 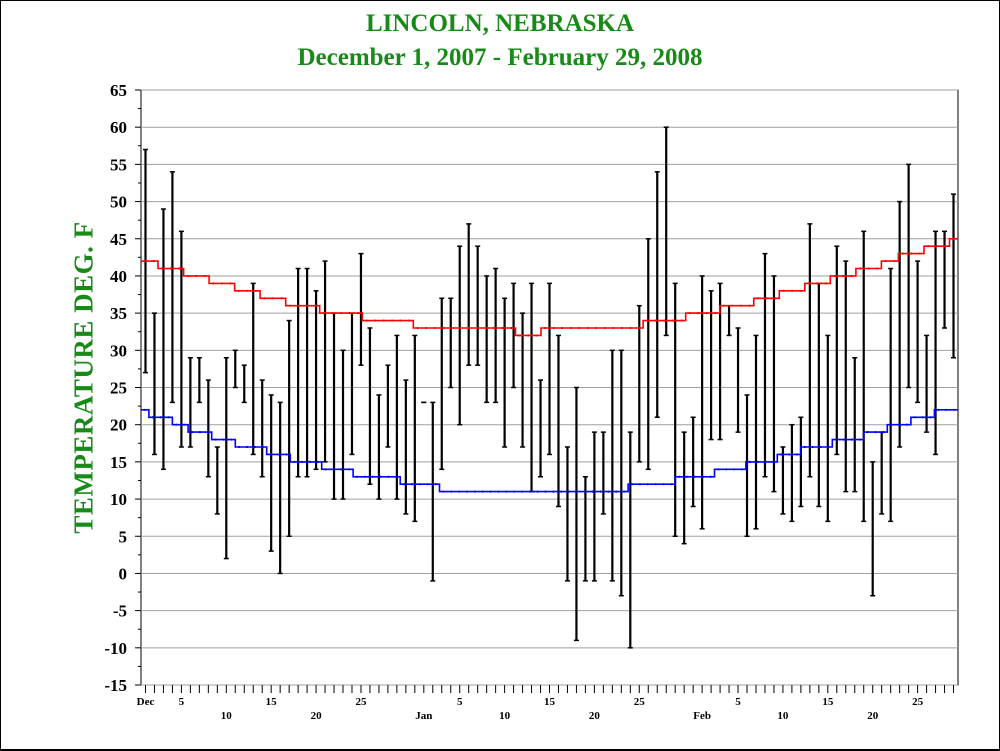 What do you see at coordinates (423, 716) in the screenshot?
I see `x-tick-label: Jan` at bounding box center [423, 716].